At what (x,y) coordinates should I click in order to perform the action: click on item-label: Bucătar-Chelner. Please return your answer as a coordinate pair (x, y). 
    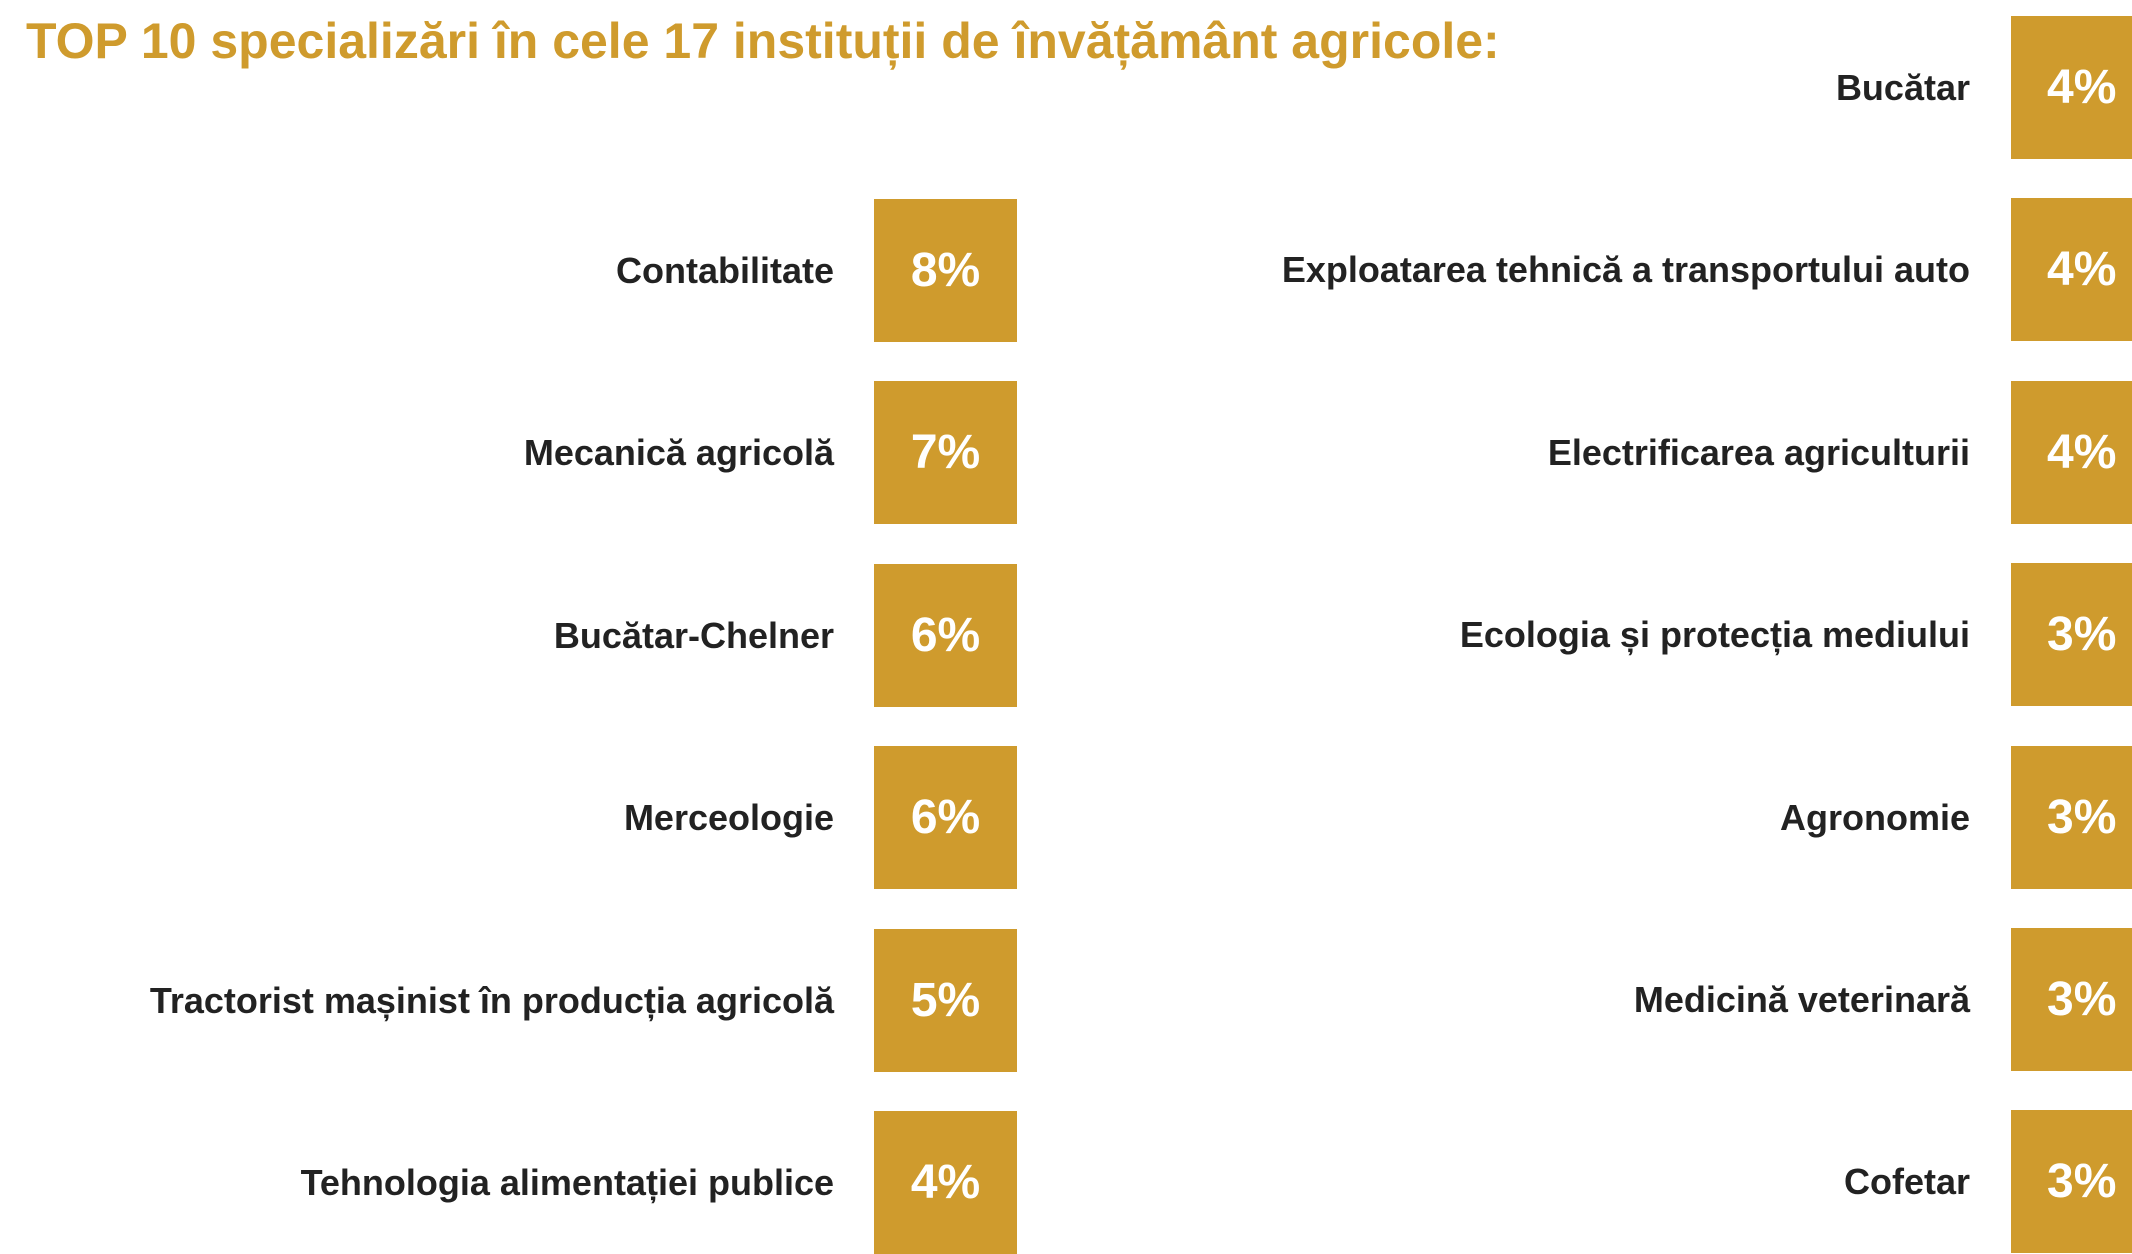
    Looking at the image, I should click on (693, 635).